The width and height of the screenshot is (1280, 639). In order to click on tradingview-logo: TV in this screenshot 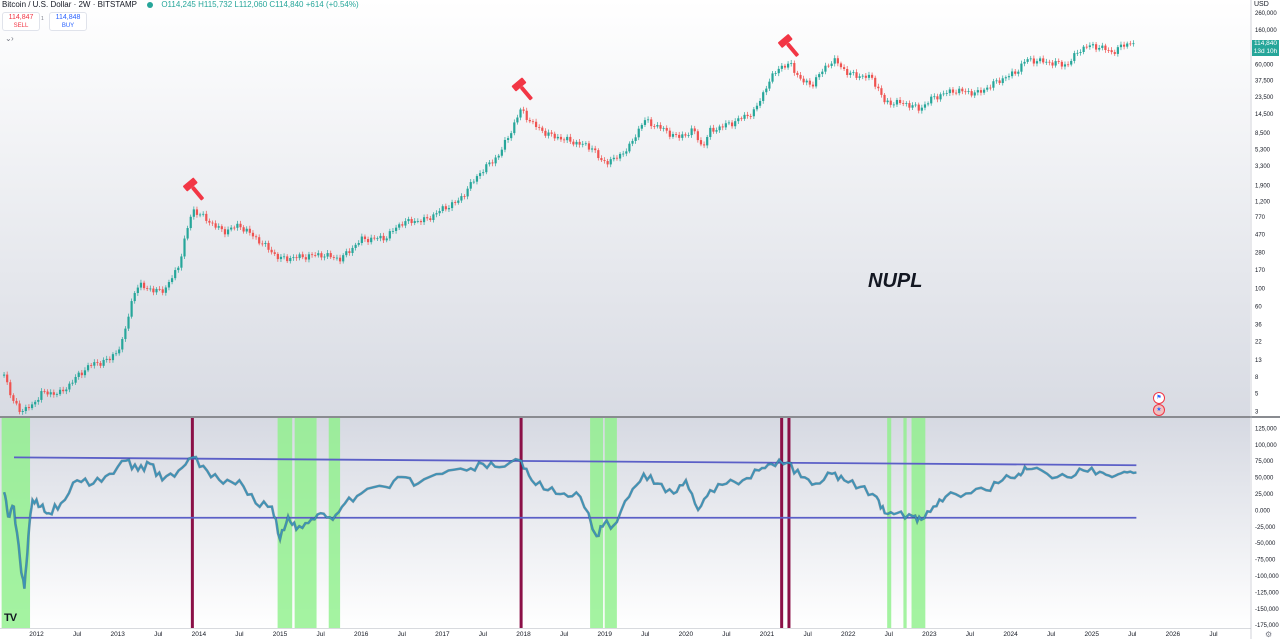, I will do `click(10, 618)`.